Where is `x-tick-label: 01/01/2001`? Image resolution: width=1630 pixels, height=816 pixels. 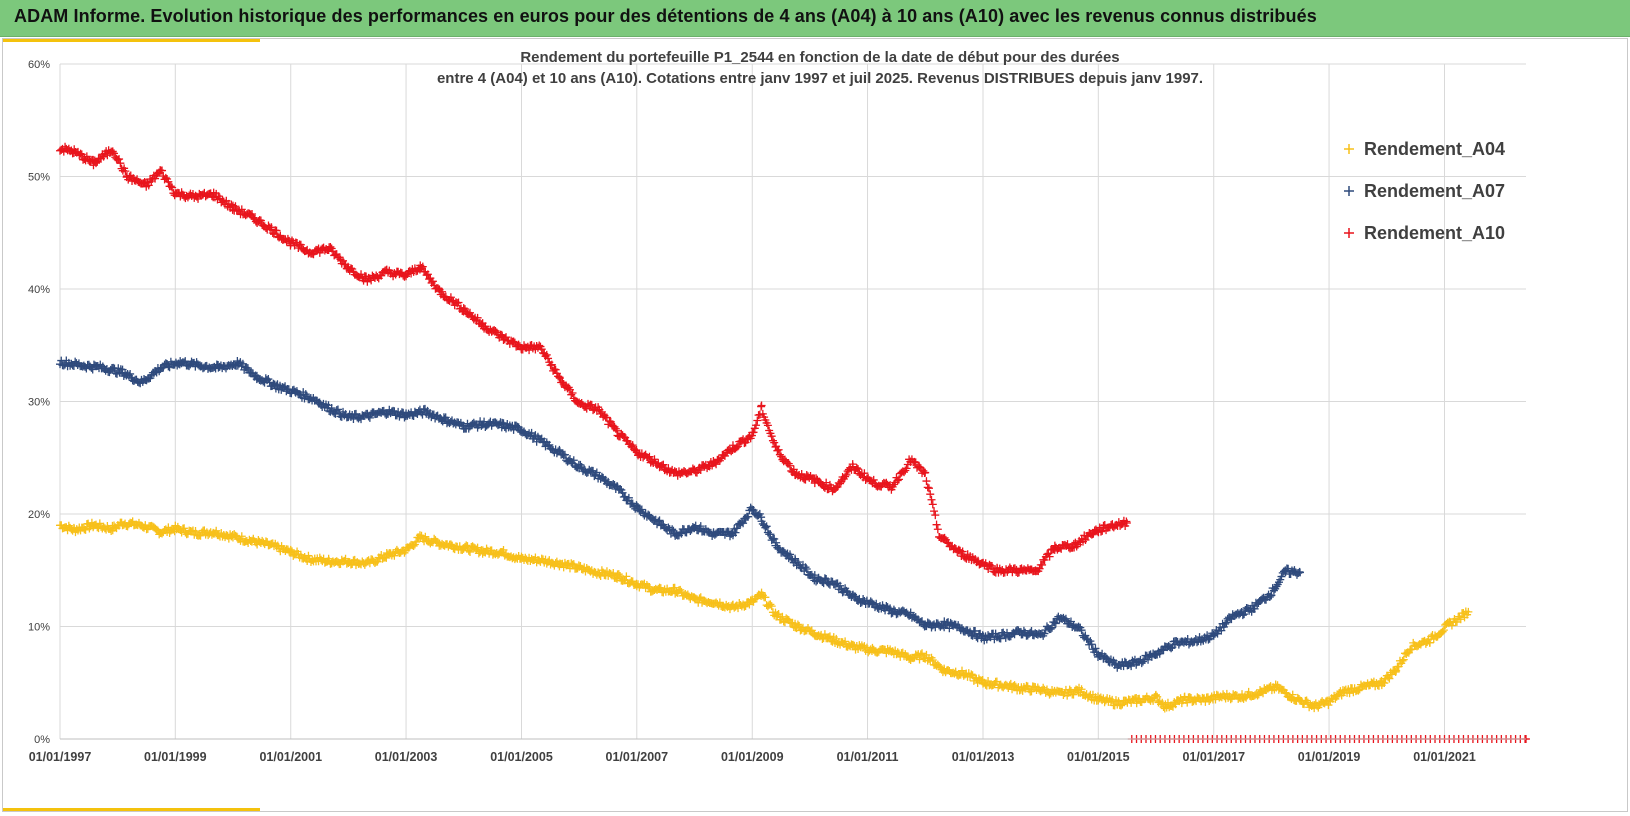
x-tick-label: 01/01/2001 is located at coordinates (290, 757).